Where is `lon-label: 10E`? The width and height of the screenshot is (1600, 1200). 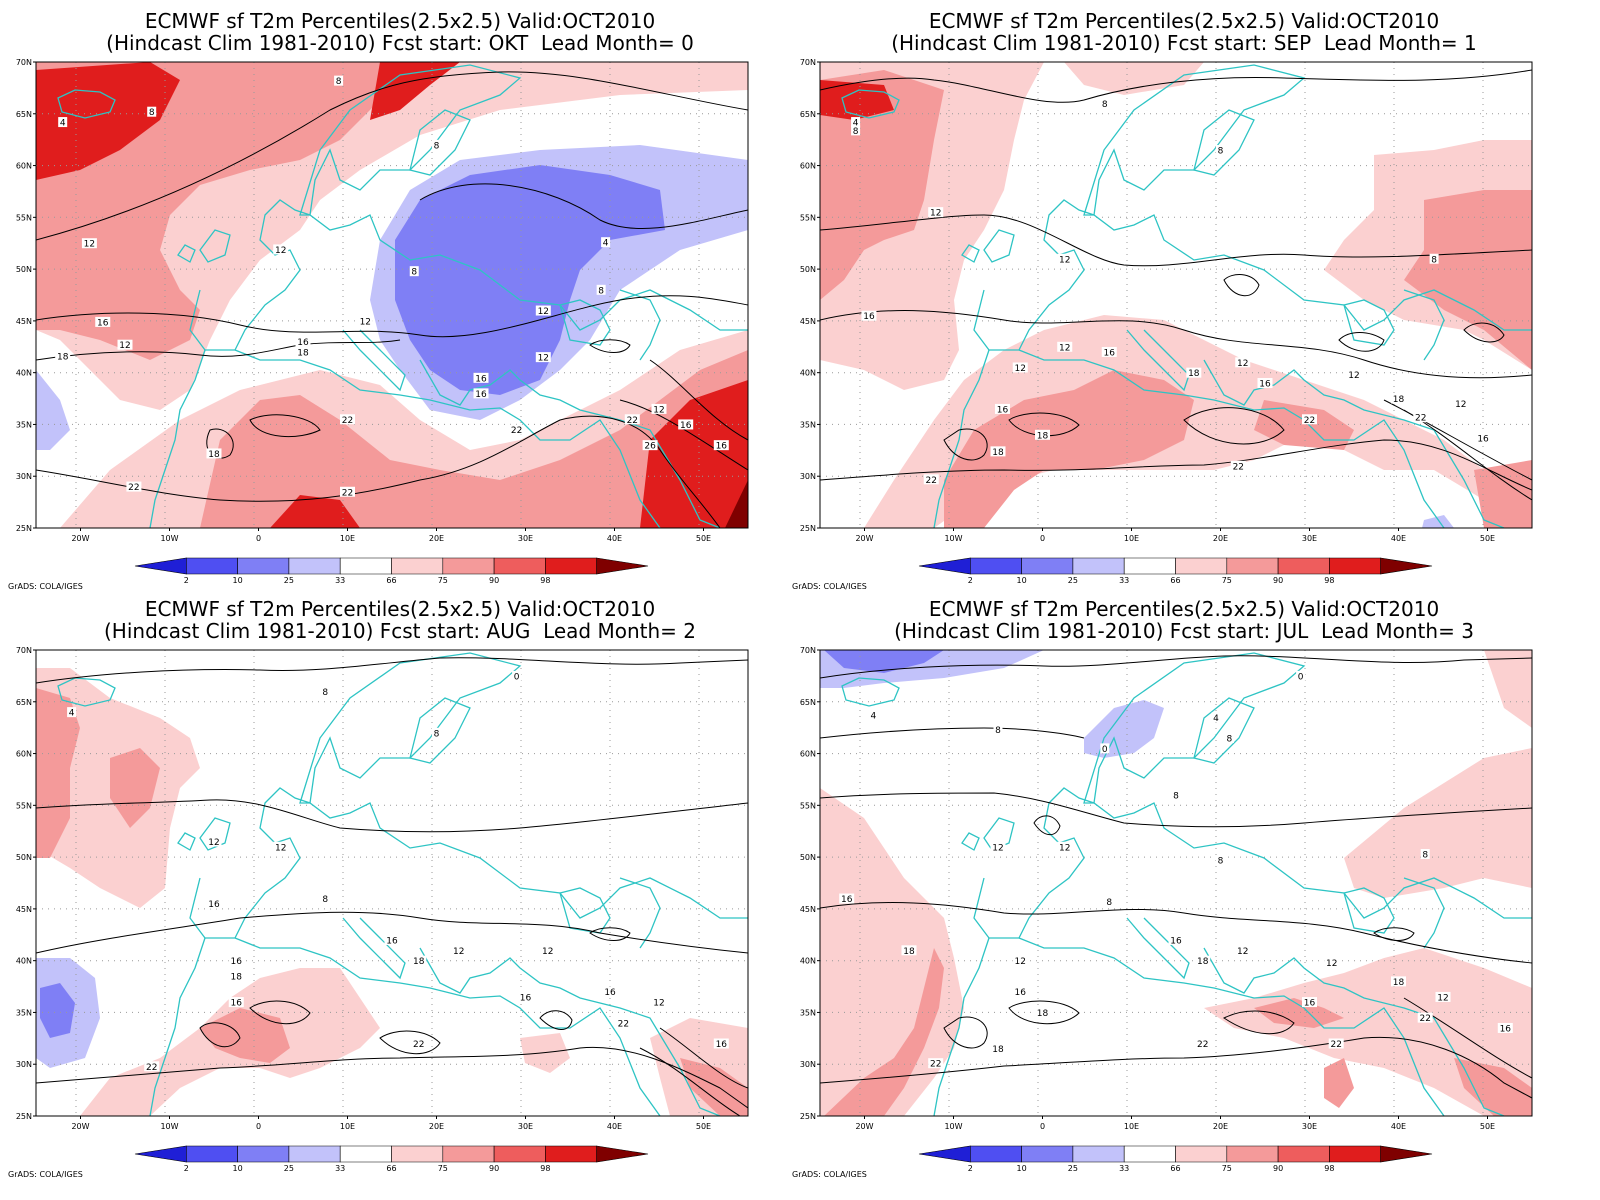
lon-label: 10E is located at coordinates (347, 538).